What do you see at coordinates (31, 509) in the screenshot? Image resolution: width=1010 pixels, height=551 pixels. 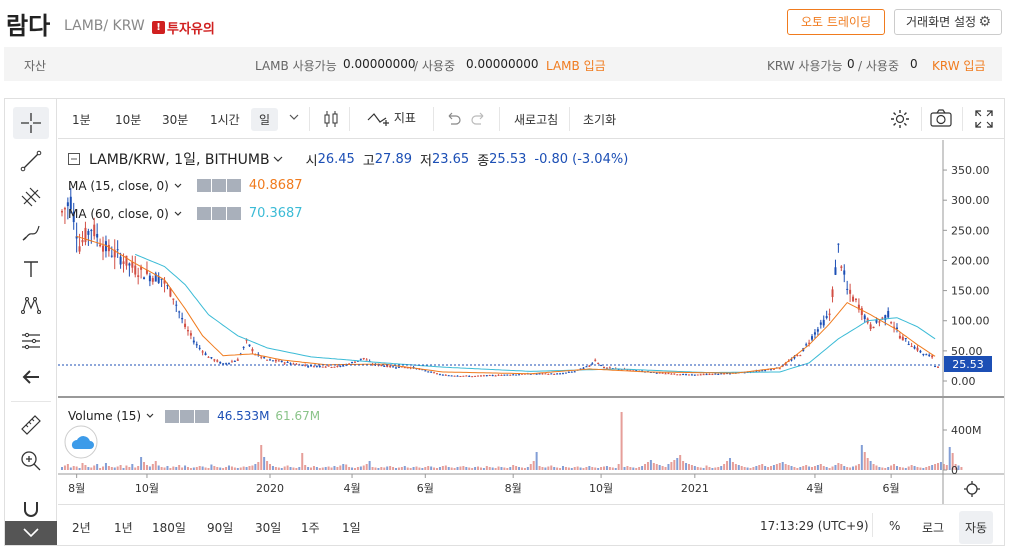 I see `magnet-tool` at bounding box center [31, 509].